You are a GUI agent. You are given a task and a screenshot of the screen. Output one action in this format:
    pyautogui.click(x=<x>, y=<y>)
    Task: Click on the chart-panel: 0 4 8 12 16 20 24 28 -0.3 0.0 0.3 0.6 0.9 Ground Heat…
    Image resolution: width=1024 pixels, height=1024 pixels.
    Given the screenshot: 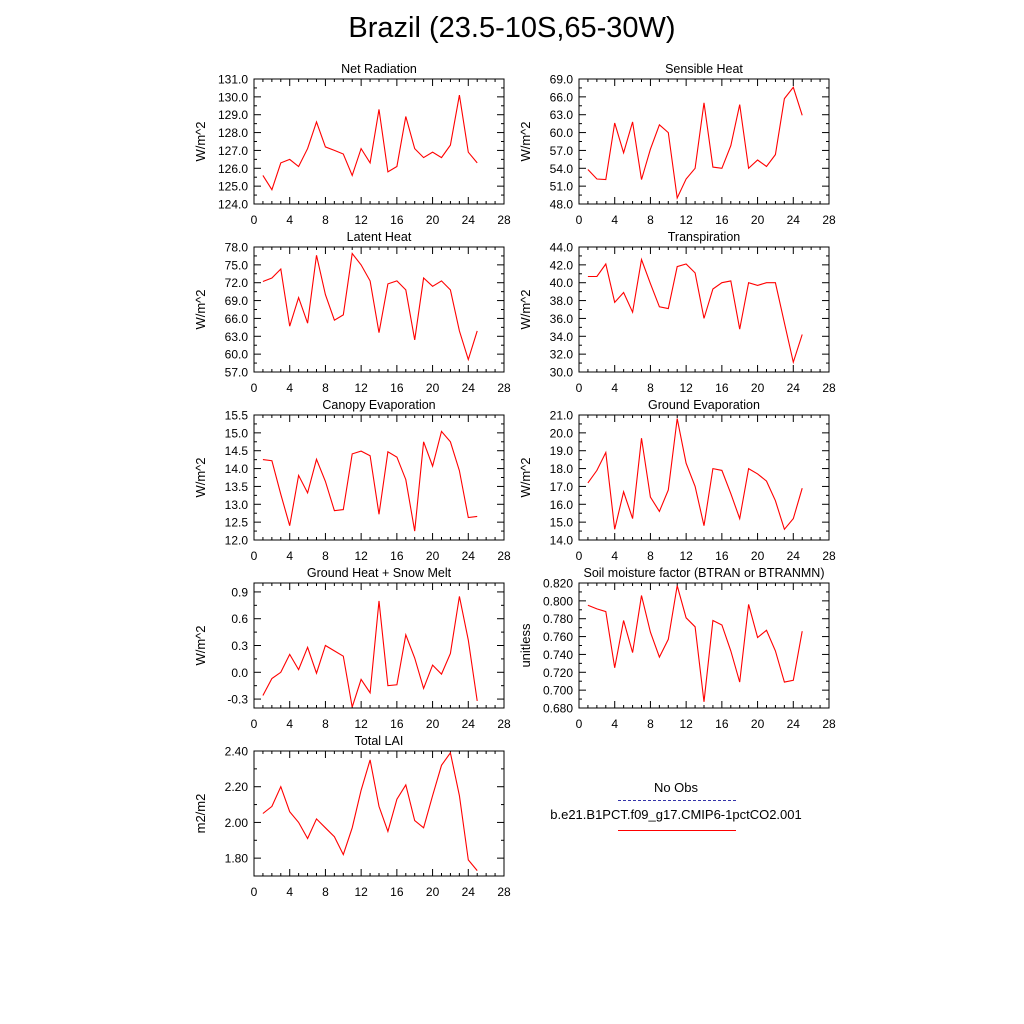 What is the action you would take?
    pyautogui.click(x=352, y=648)
    